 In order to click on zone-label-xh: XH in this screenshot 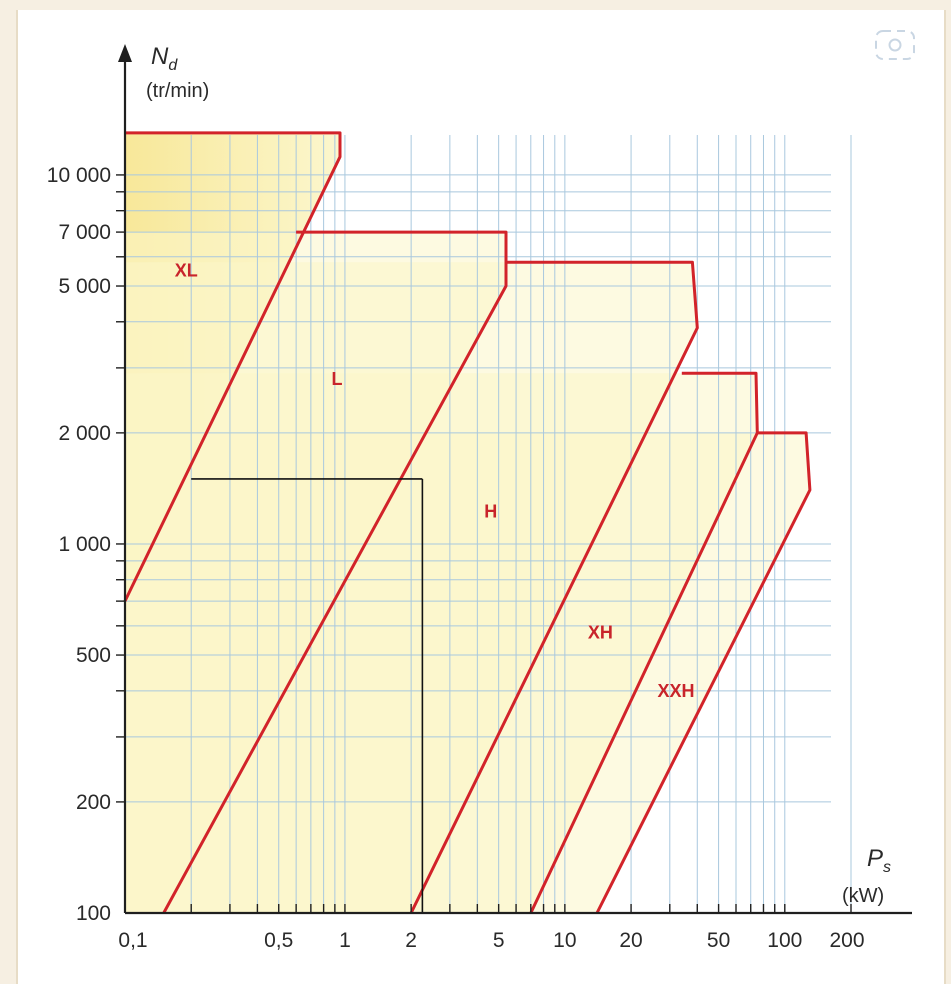, I will do `click(600, 632)`.